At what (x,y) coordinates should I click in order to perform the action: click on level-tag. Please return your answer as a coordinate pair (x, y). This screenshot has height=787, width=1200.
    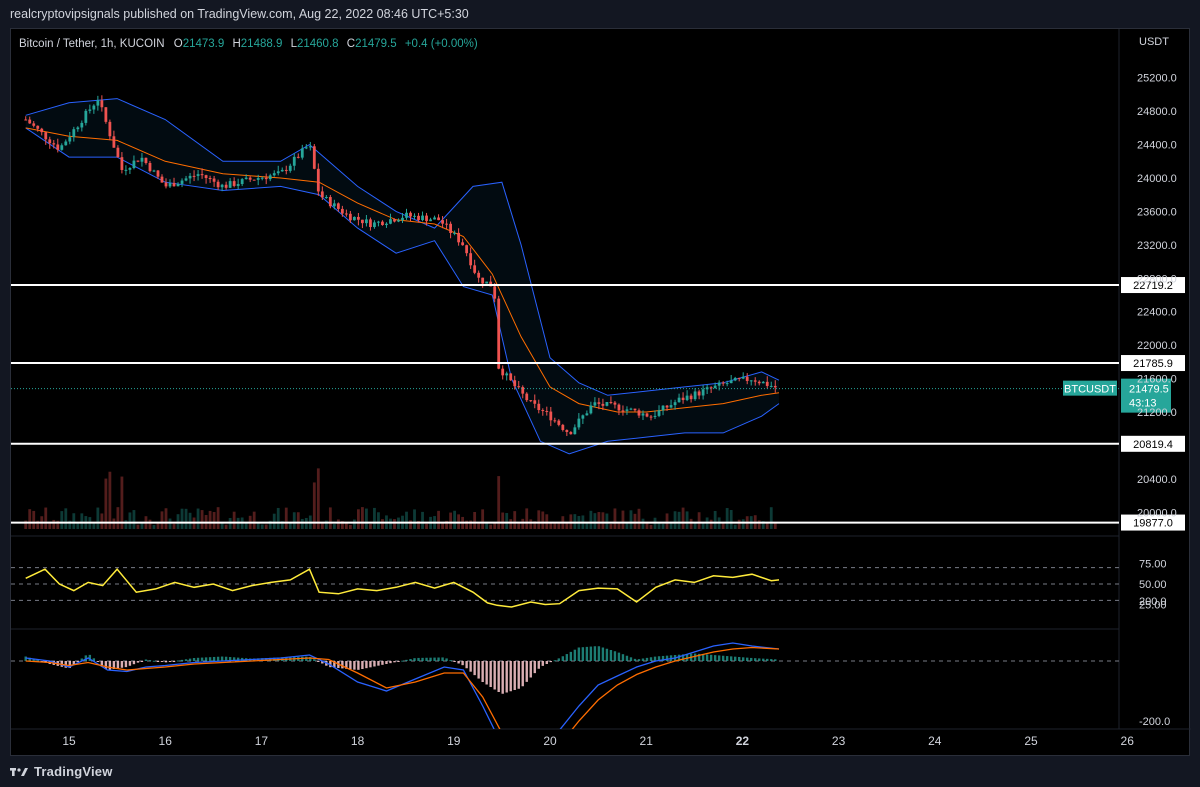
    Looking at the image, I should click on (1153, 363).